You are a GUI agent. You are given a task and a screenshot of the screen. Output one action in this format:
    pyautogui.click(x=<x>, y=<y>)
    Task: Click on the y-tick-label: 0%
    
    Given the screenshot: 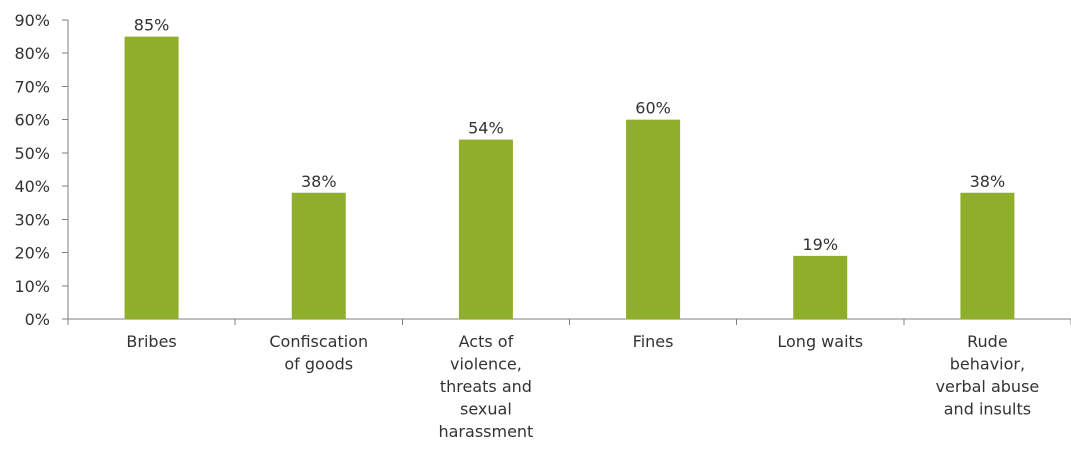 What is the action you would take?
    pyautogui.click(x=37, y=319)
    